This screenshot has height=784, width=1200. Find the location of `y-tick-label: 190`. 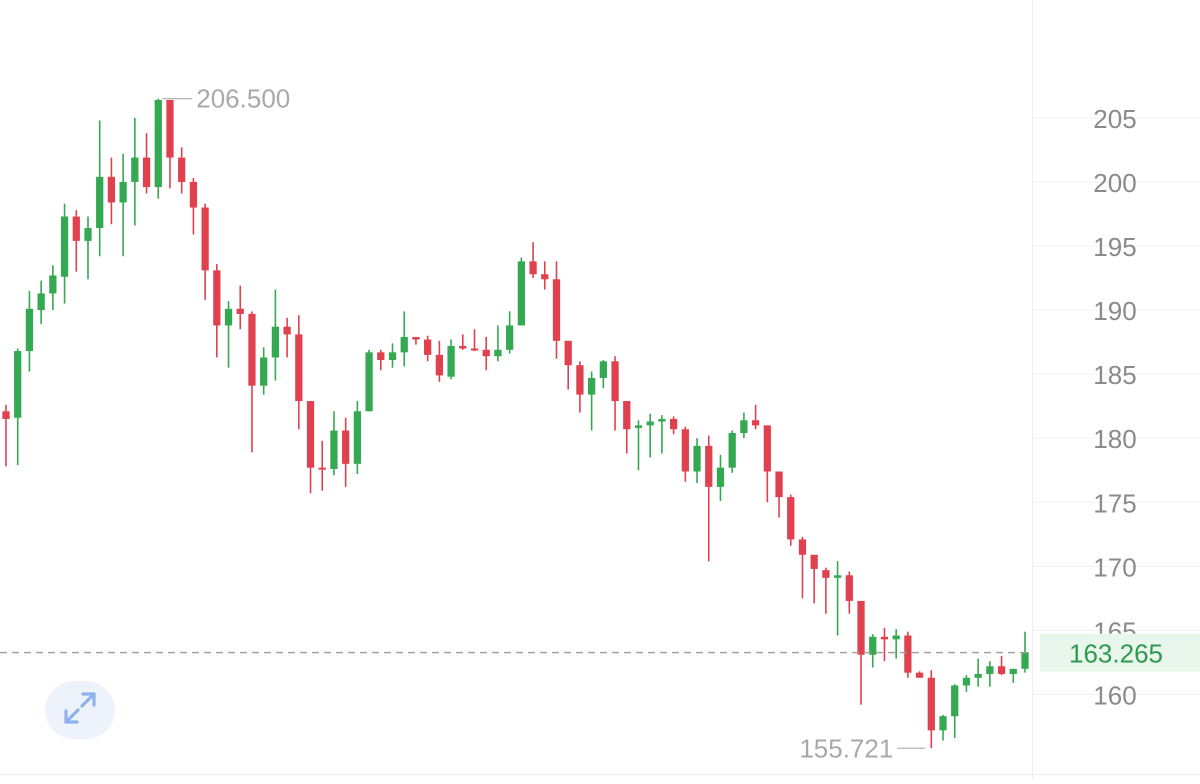

y-tick-label: 190 is located at coordinates (1114, 311).